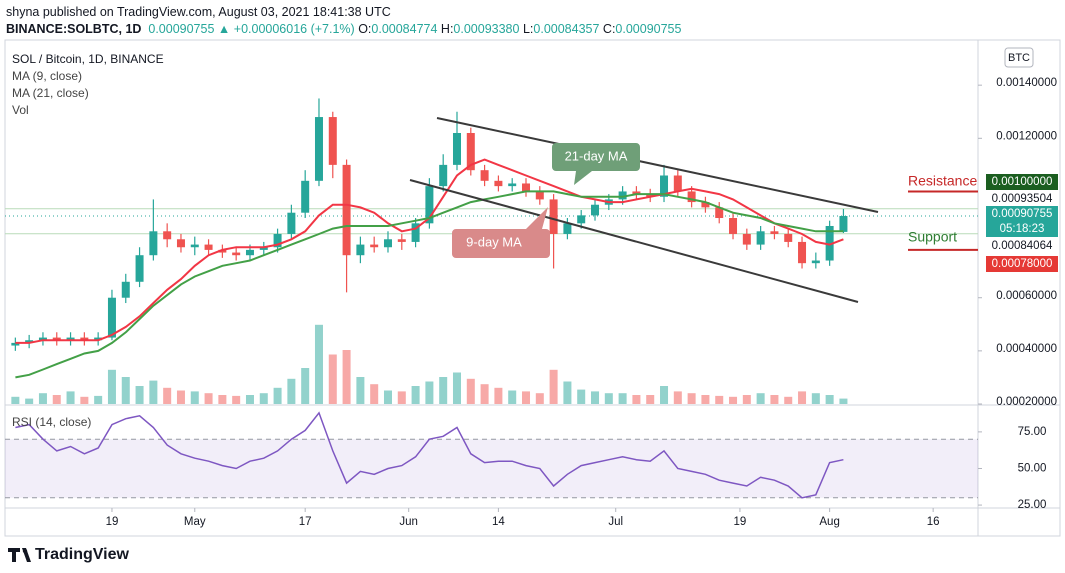  What do you see at coordinates (609, 29) in the screenshot?
I see `ohlc-key: C:` at bounding box center [609, 29].